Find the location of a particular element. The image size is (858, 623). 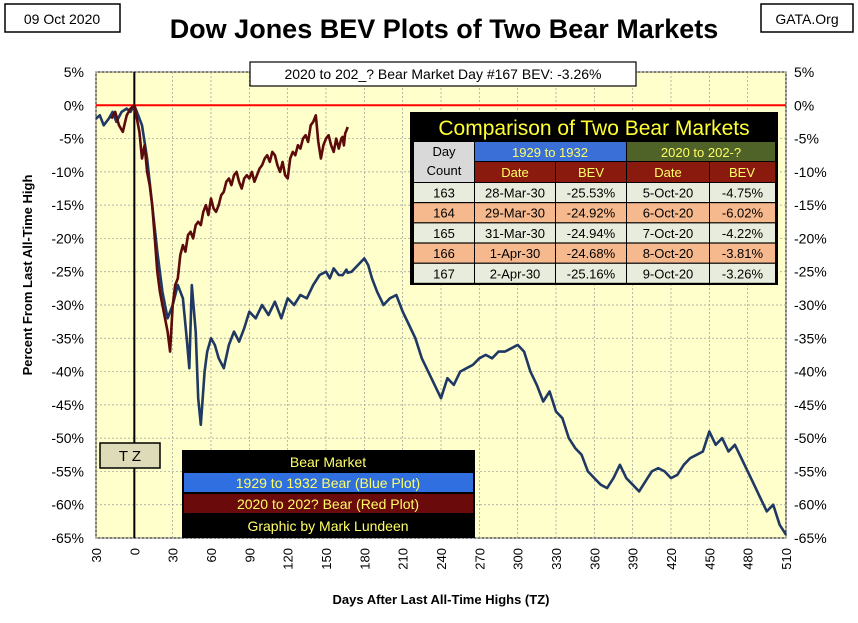

y-tick-label-left: -35% is located at coordinates (67, 338).